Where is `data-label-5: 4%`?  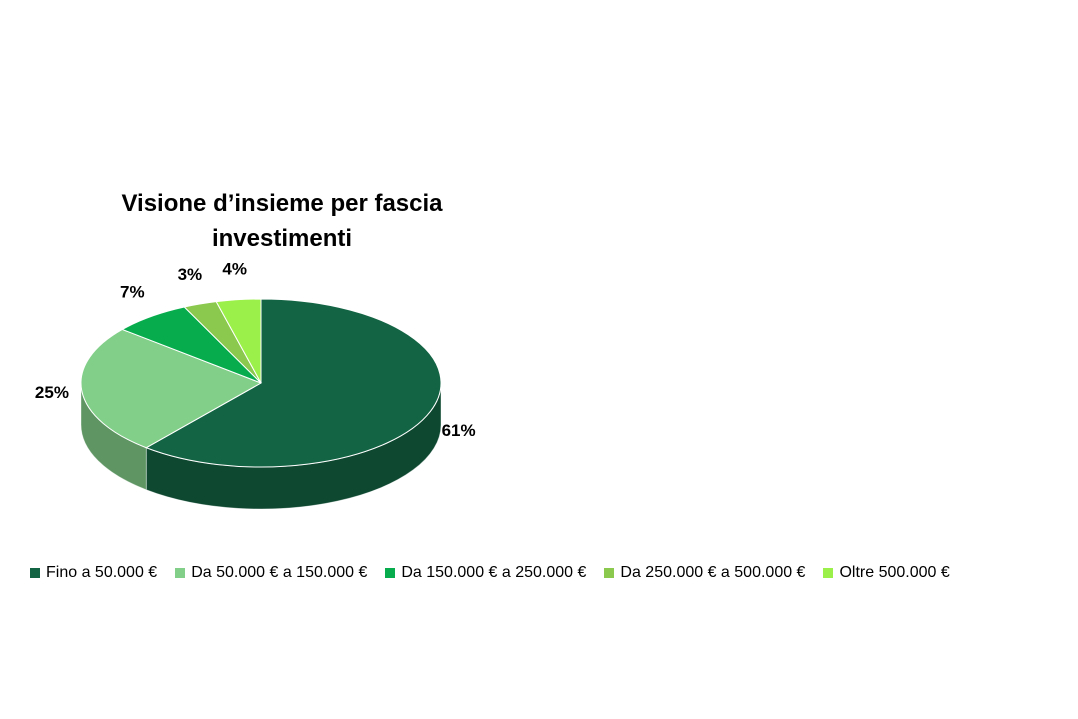 data-label-5: 4% is located at coordinates (234, 268).